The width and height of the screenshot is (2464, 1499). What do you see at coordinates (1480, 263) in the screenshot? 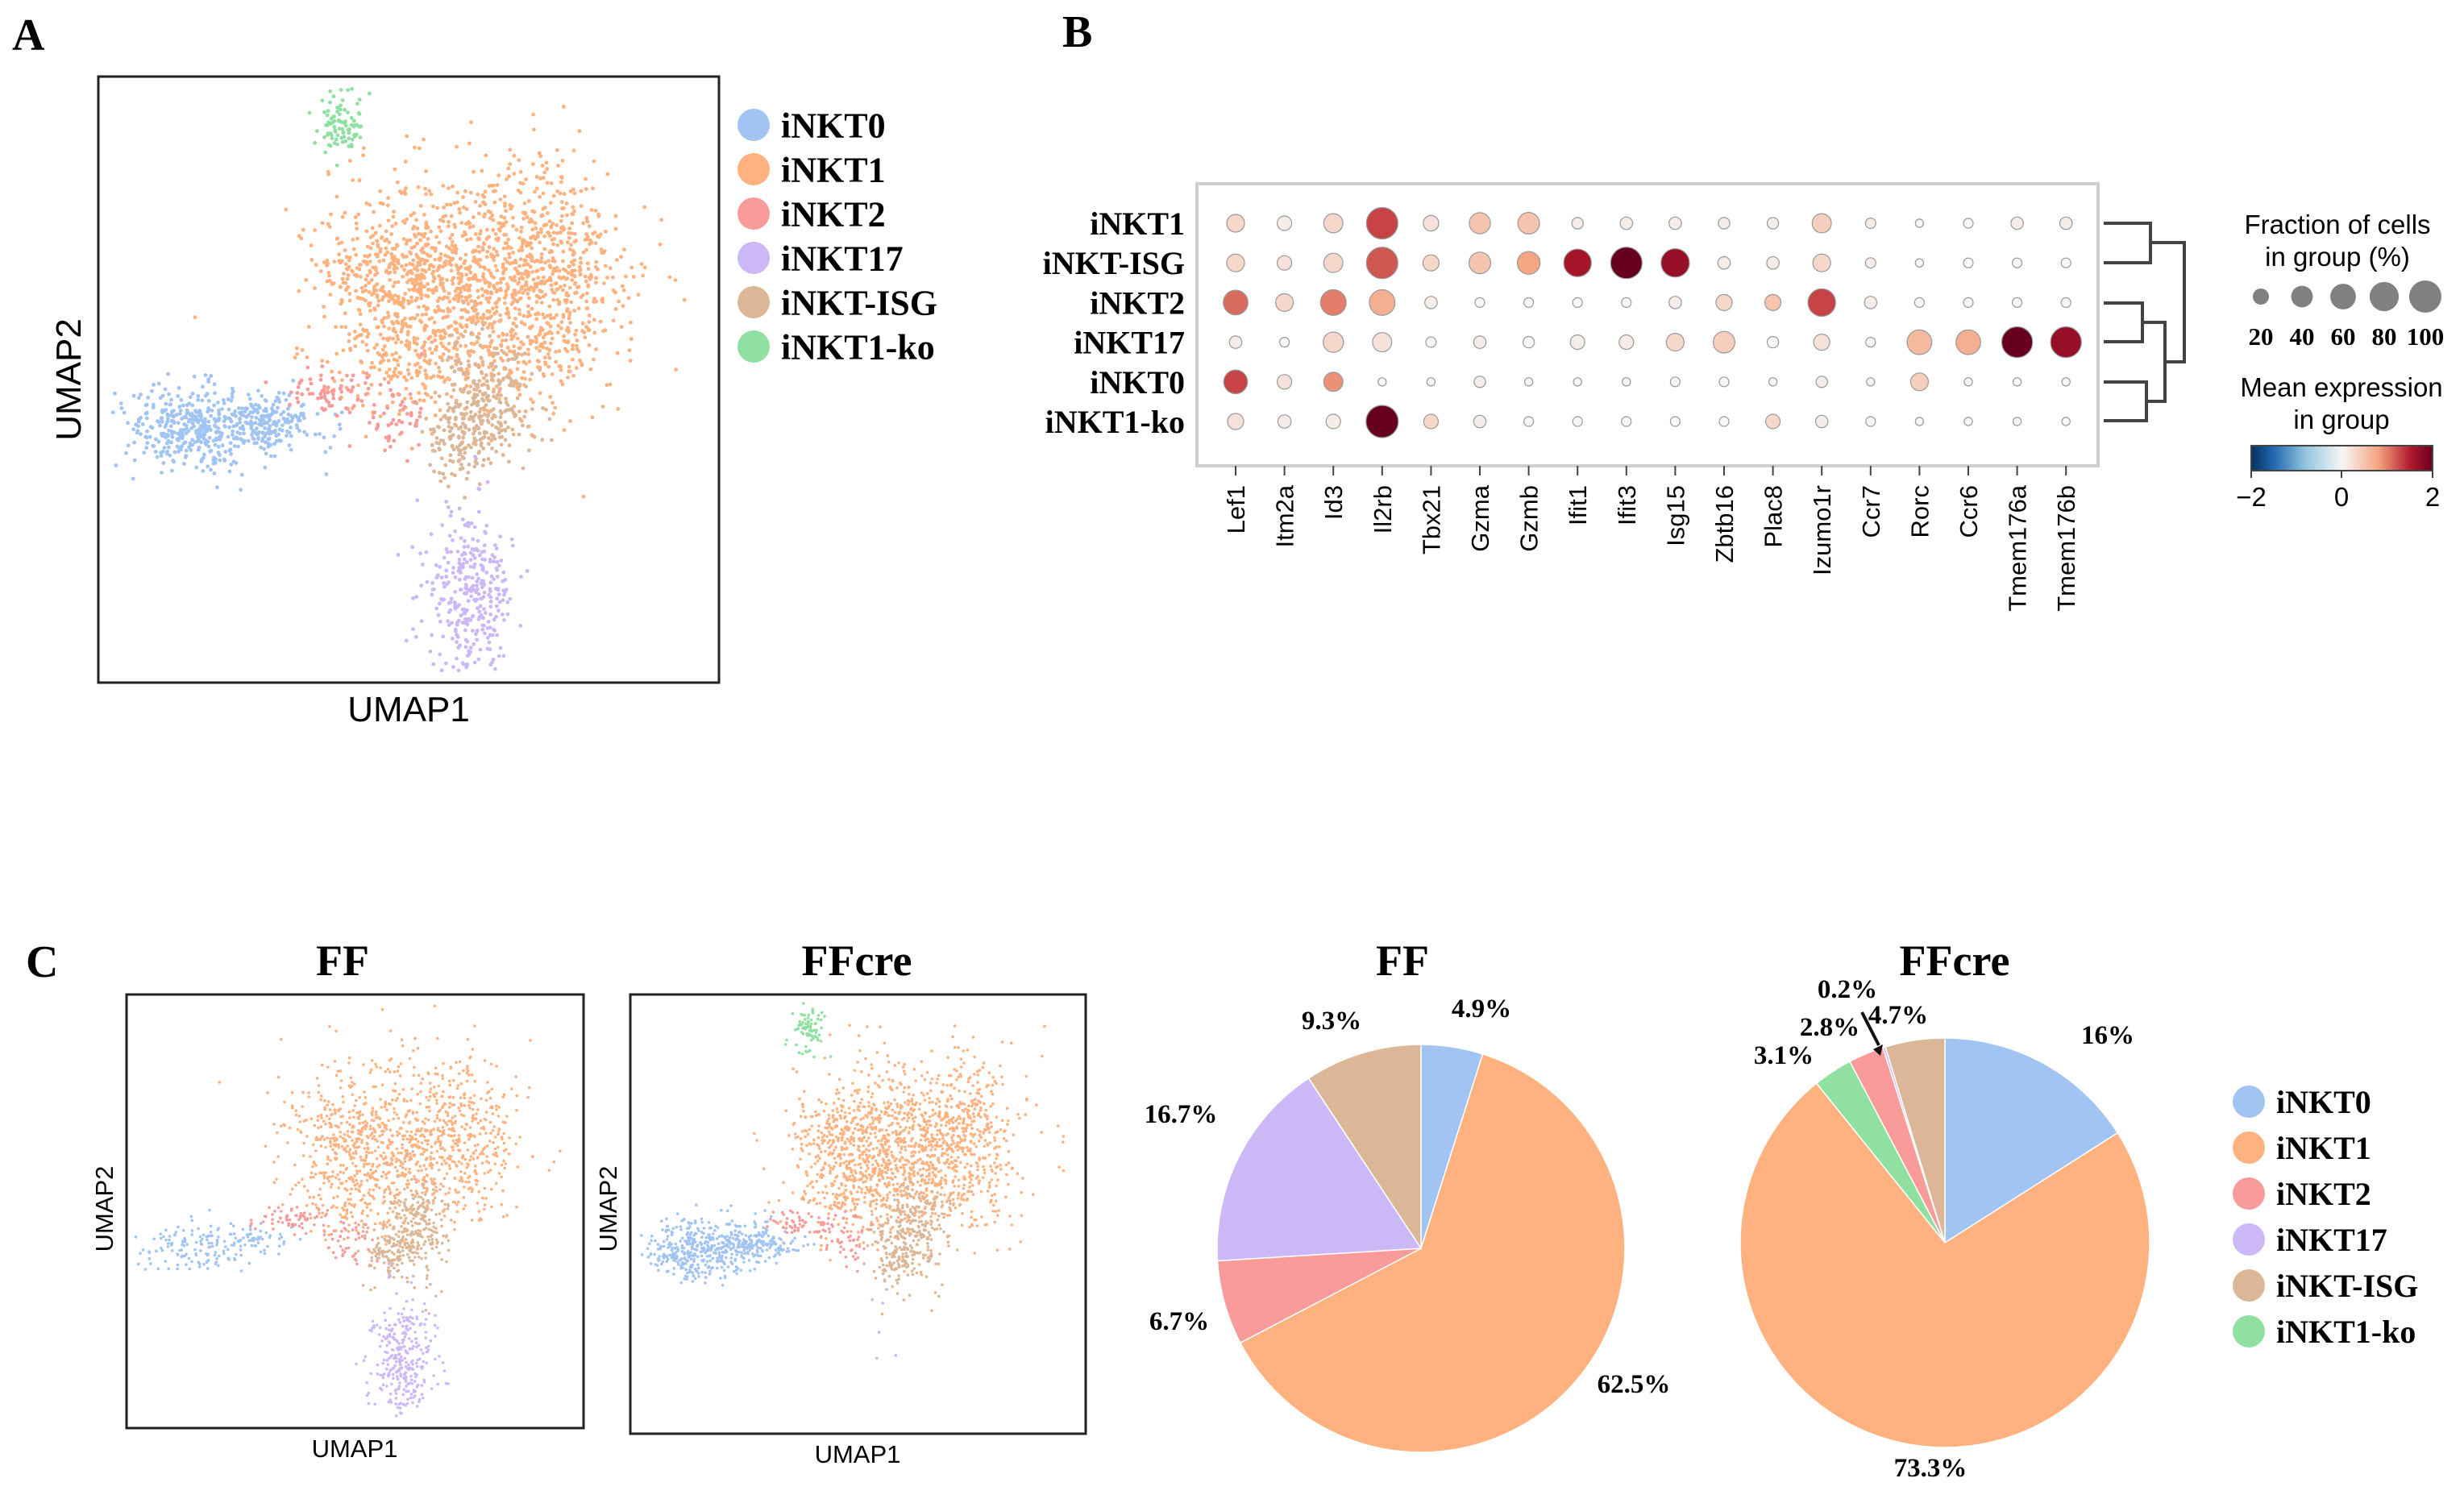
I see `dot-iNKT-ISG-Gzma` at bounding box center [1480, 263].